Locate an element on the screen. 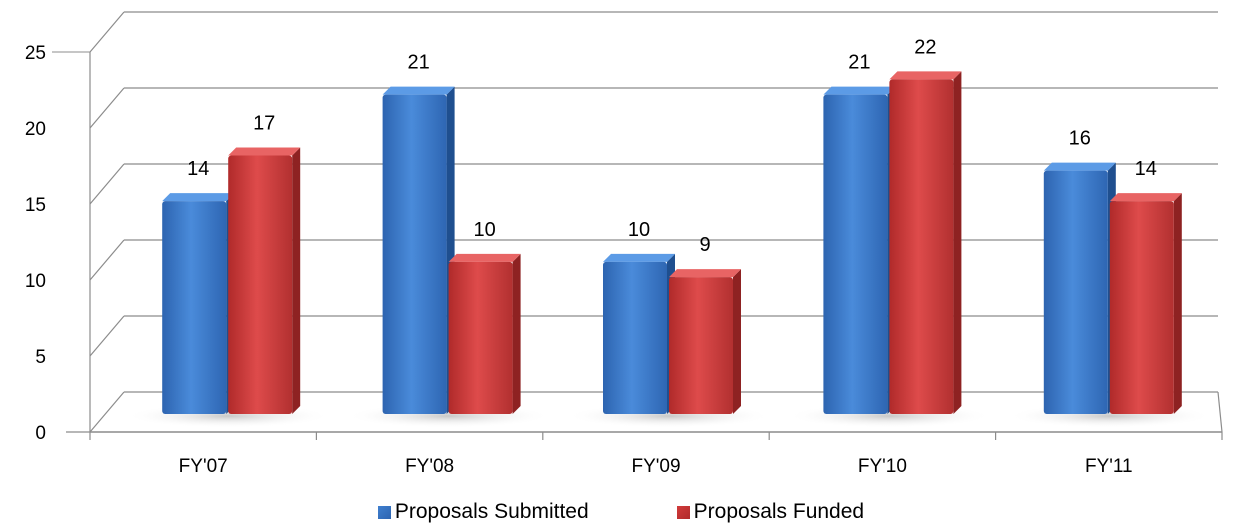 The image size is (1242, 529). y-tick-label: 20 is located at coordinates (35, 129).